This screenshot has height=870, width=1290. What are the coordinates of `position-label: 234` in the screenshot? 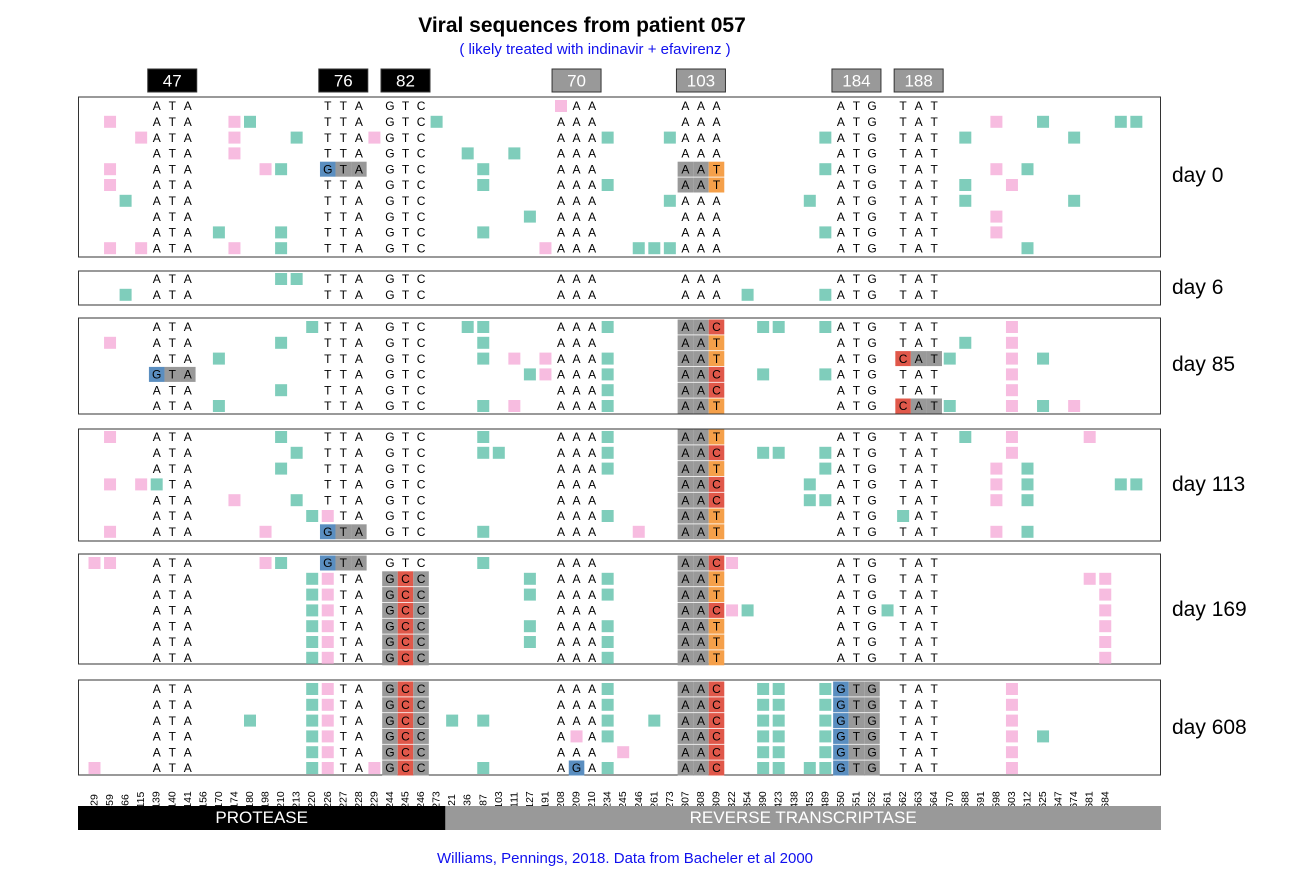 It's located at (608, 800).